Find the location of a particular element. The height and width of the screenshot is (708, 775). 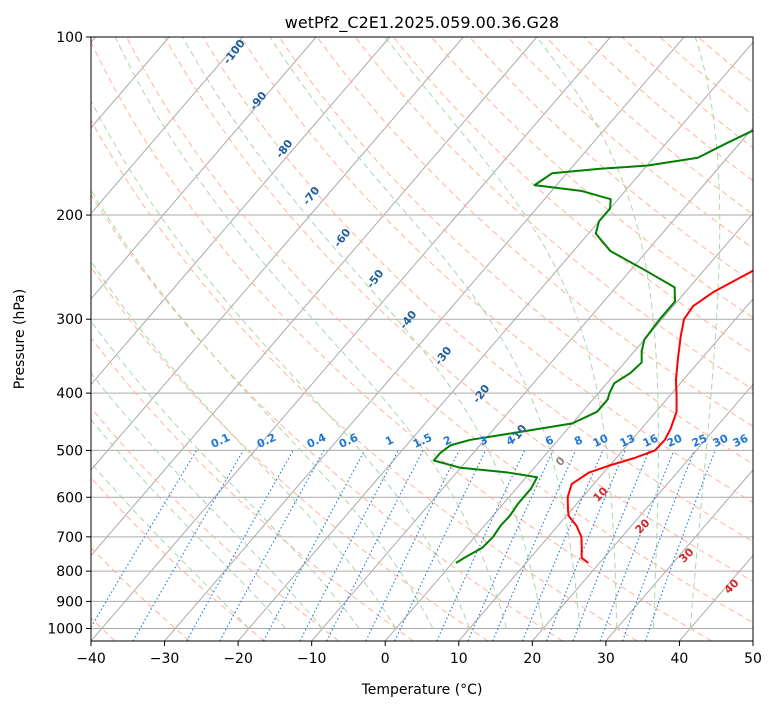

mixing-ratio-label: 0.4 is located at coordinates (316, 441).